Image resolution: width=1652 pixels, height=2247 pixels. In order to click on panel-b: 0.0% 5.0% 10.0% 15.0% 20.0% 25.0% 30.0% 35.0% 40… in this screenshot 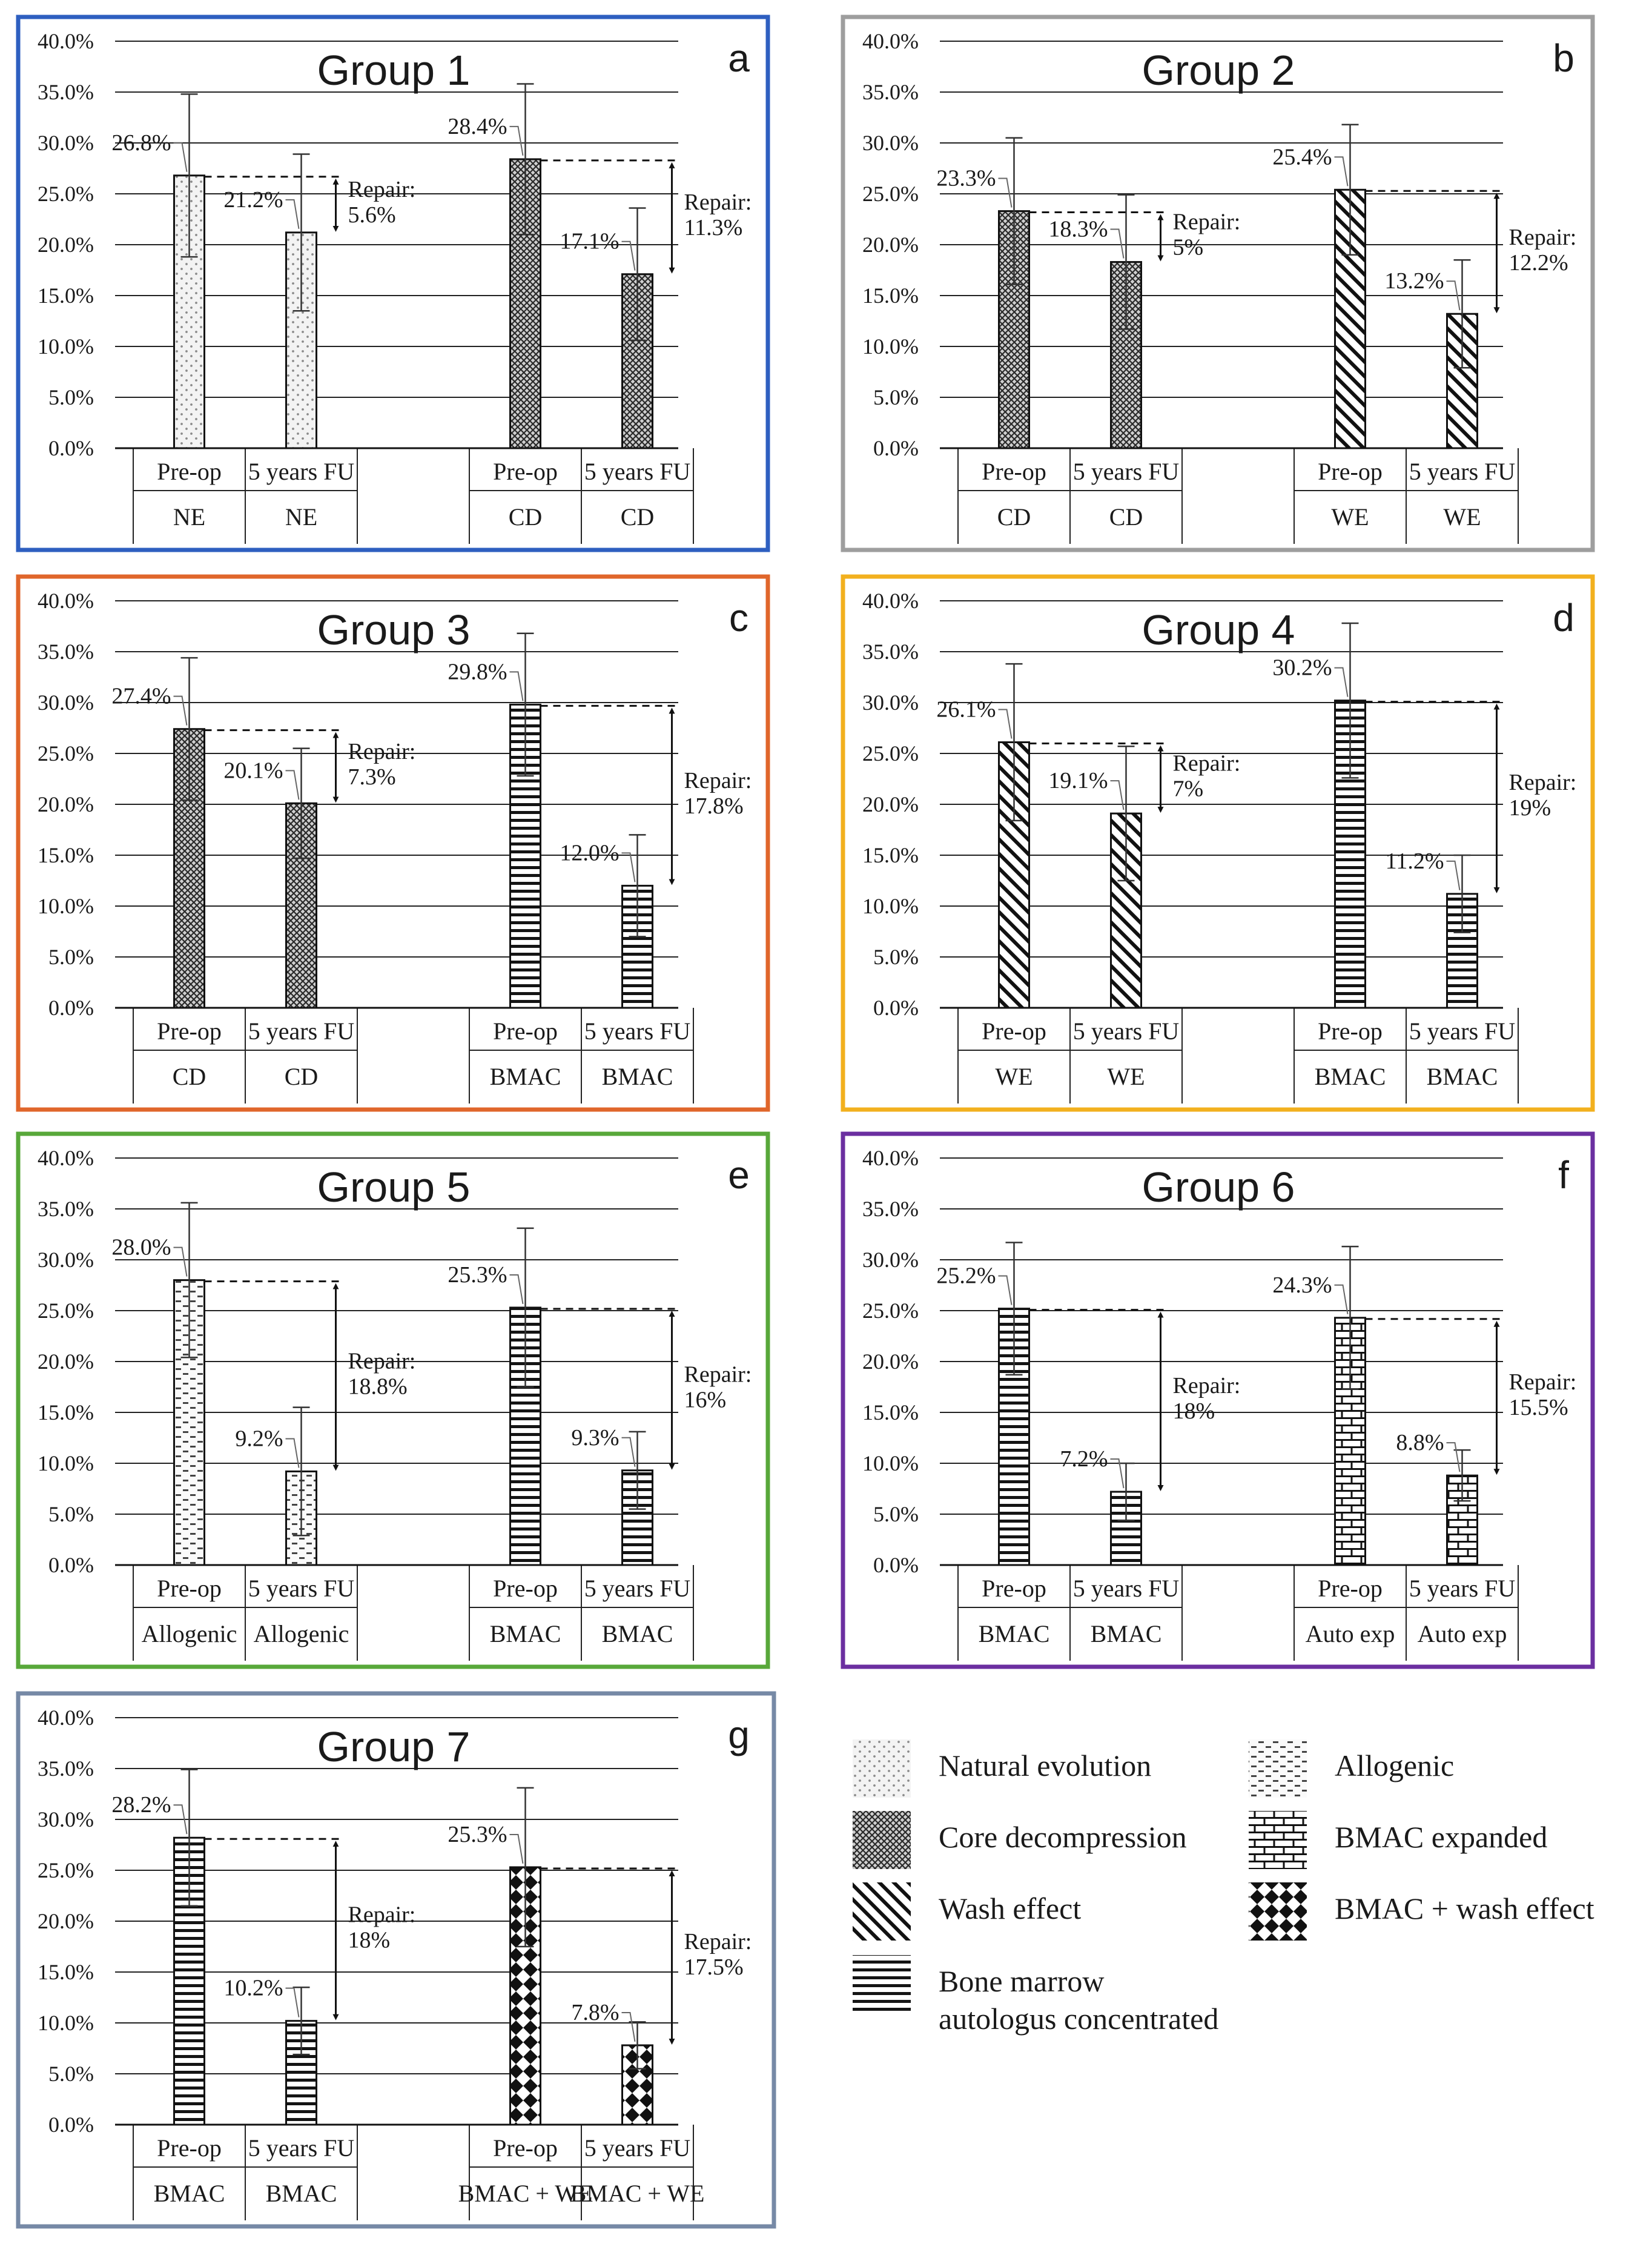, I will do `click(1218, 283)`.